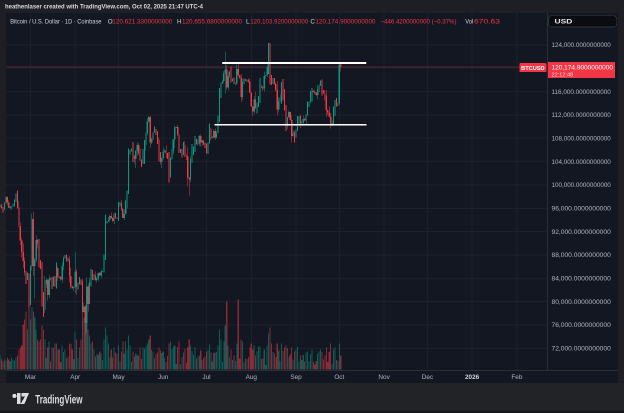 The image size is (624, 413). Describe the element at coordinates (248, 22) in the screenshot. I see `svg-text: L` at that location.